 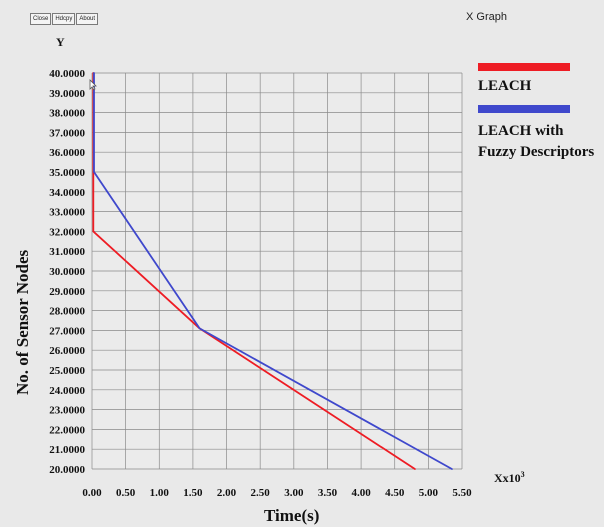 I want to click on x-tick-label: 0.00, so click(x=92, y=493).